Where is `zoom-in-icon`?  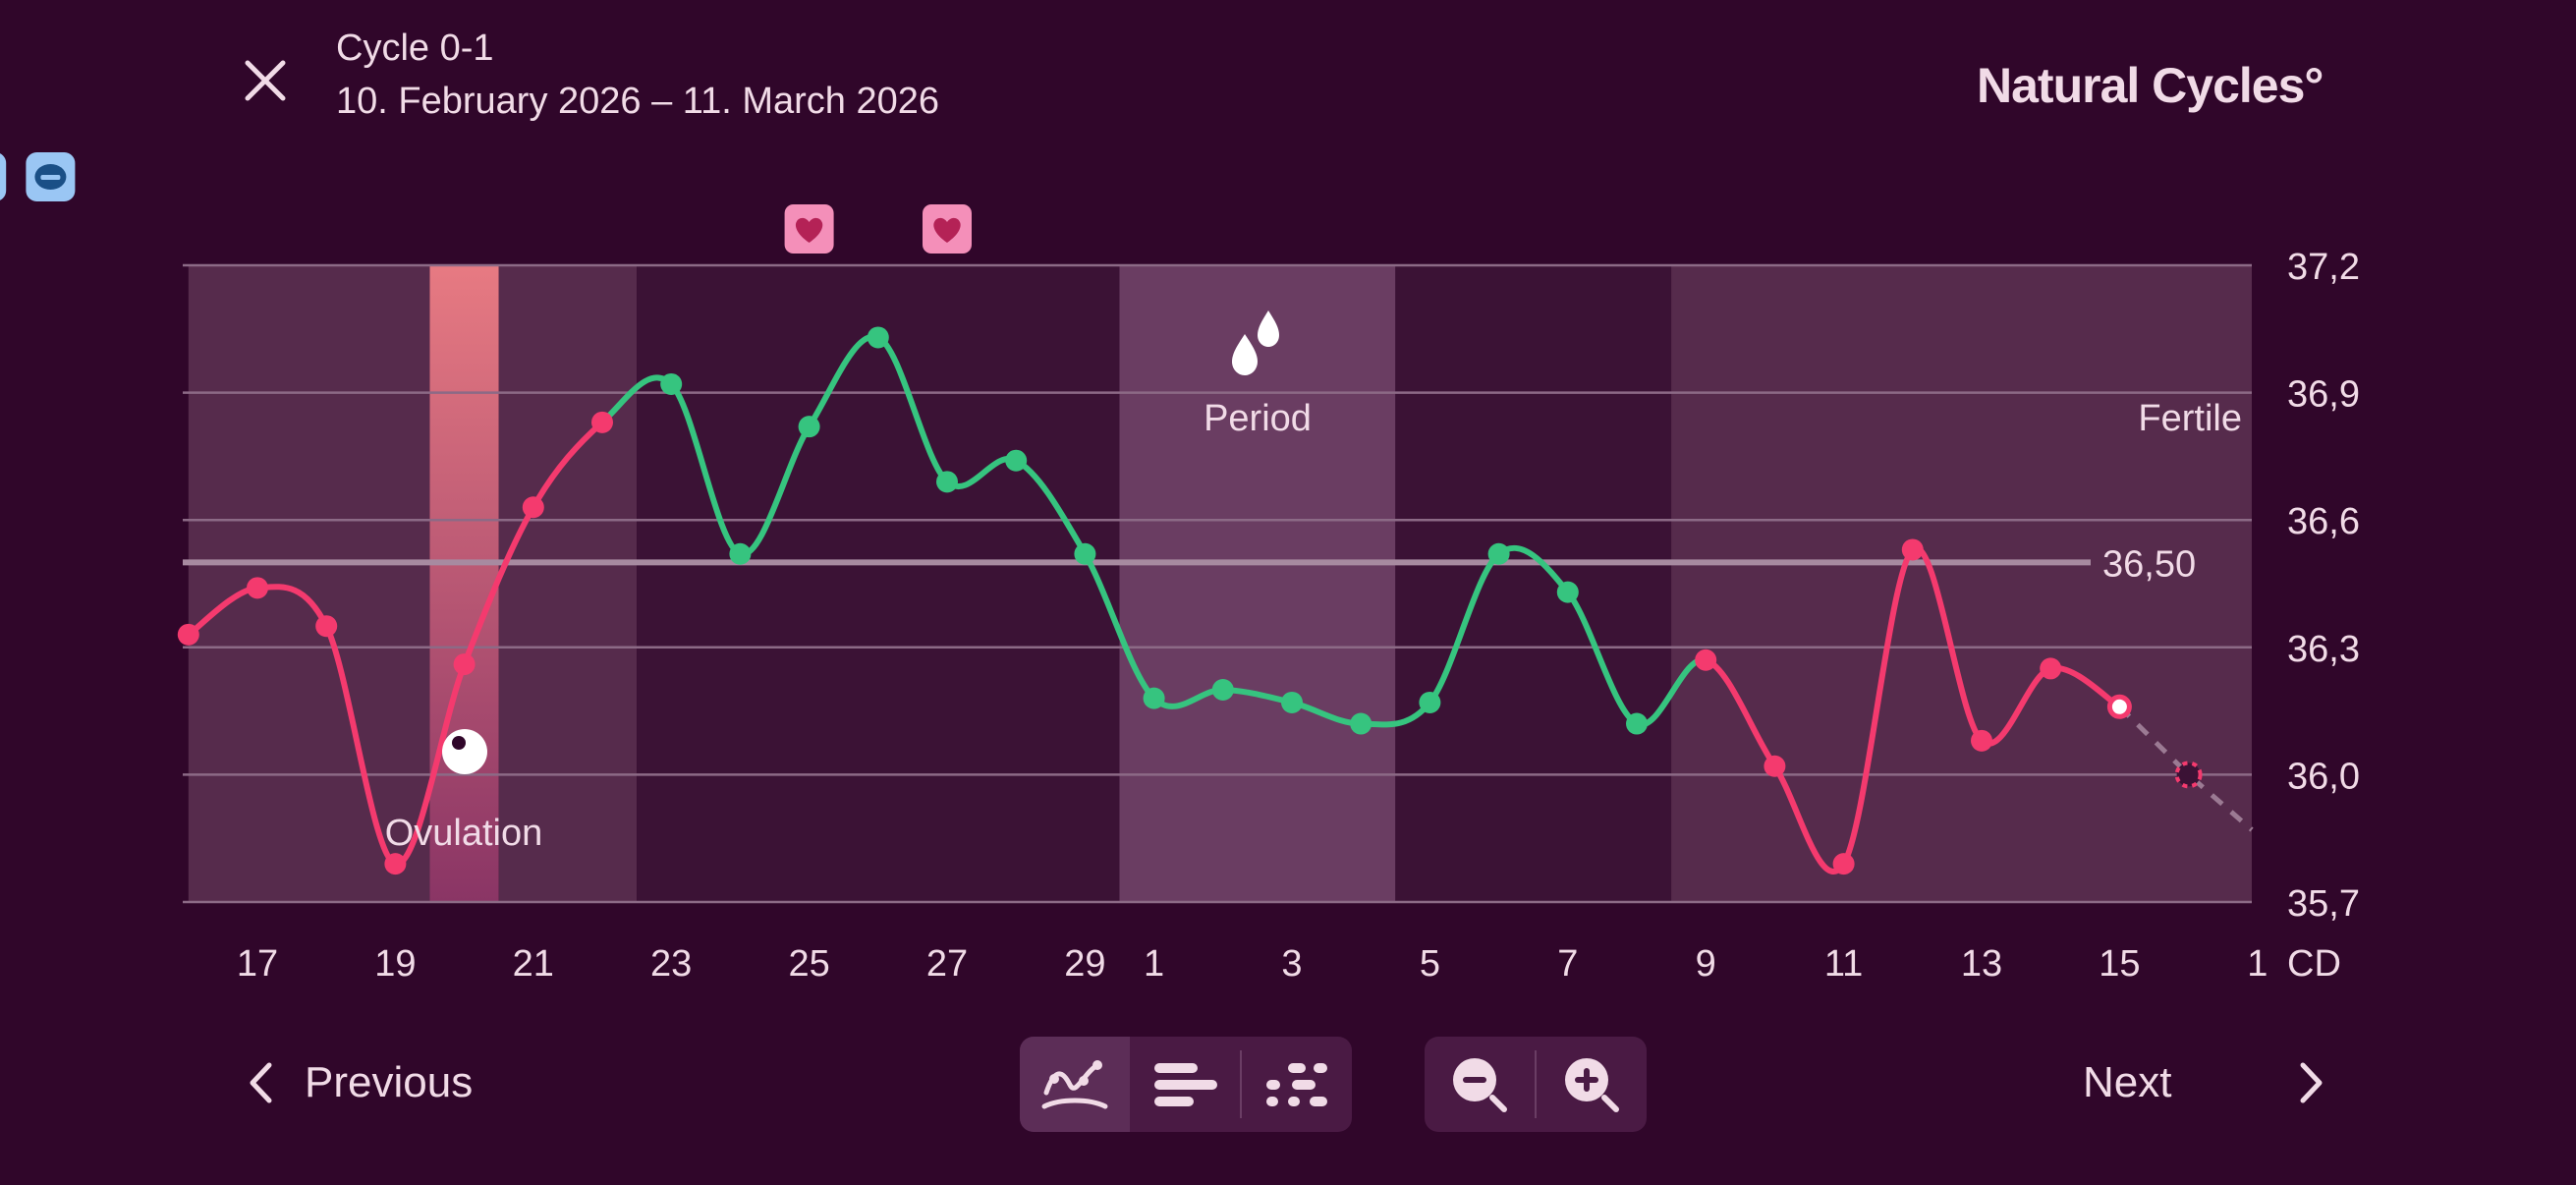
zoom-in-icon is located at coordinates (1592, 1084).